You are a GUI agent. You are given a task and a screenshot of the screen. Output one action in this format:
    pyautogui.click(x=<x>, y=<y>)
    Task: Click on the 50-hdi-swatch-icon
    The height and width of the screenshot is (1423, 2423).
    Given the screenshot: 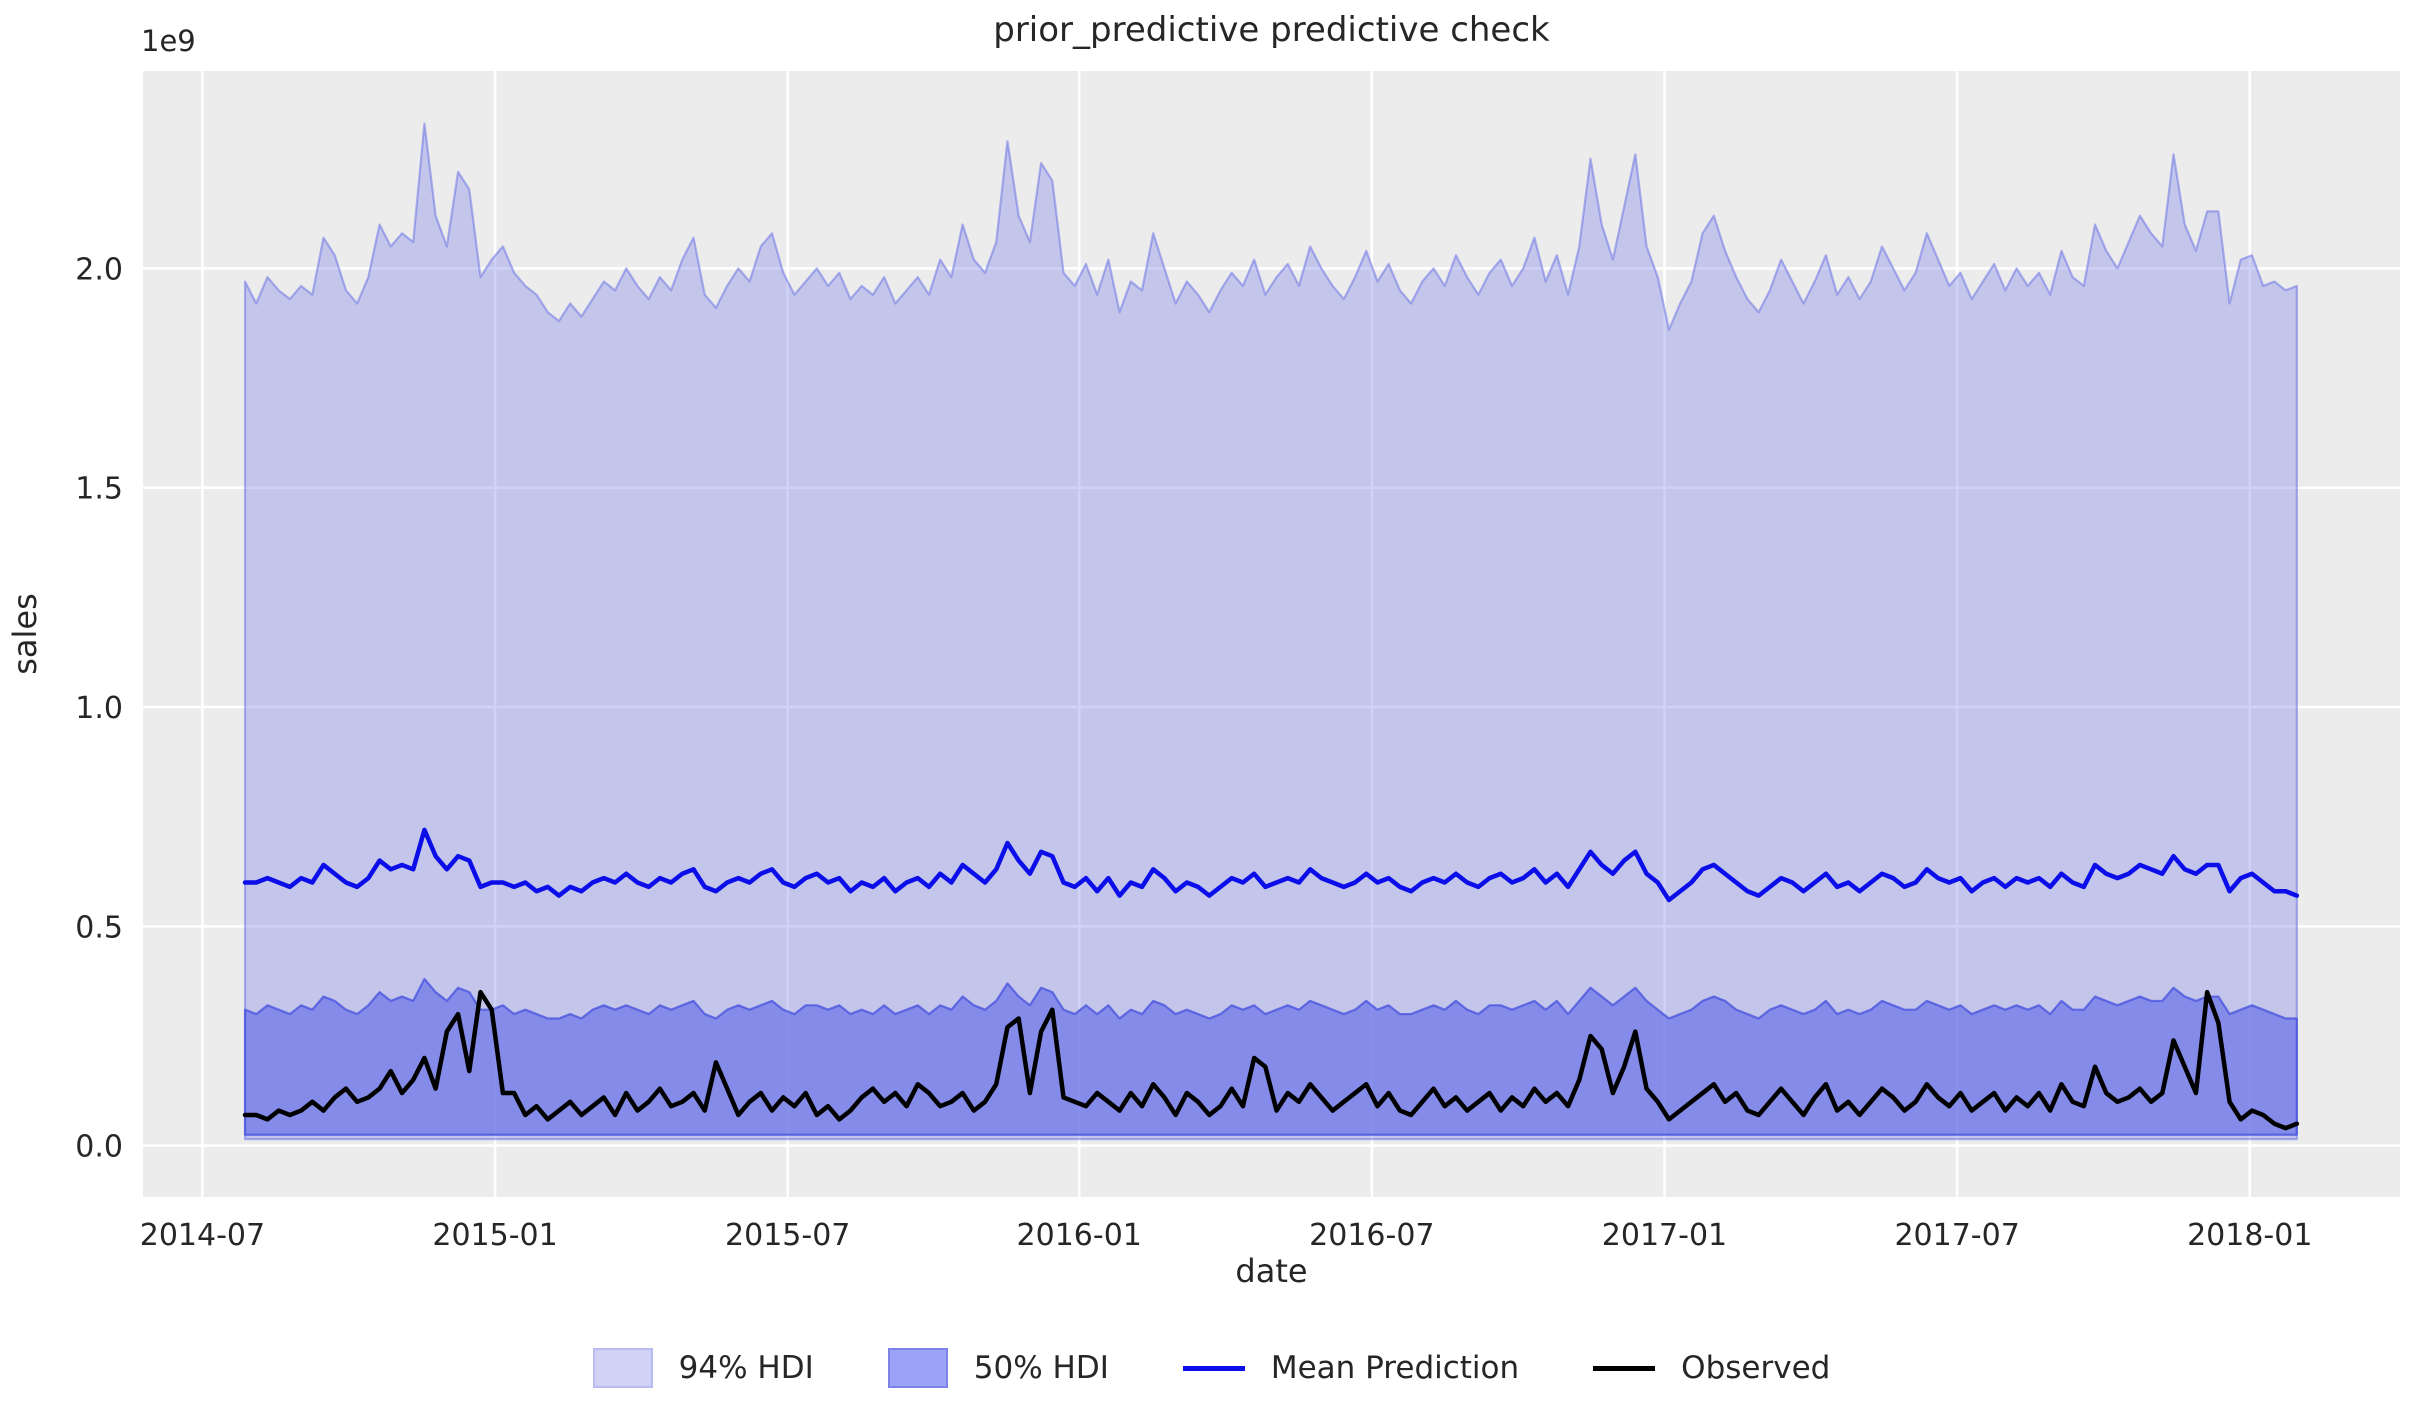 What is the action you would take?
    pyautogui.click(x=917, y=1368)
    